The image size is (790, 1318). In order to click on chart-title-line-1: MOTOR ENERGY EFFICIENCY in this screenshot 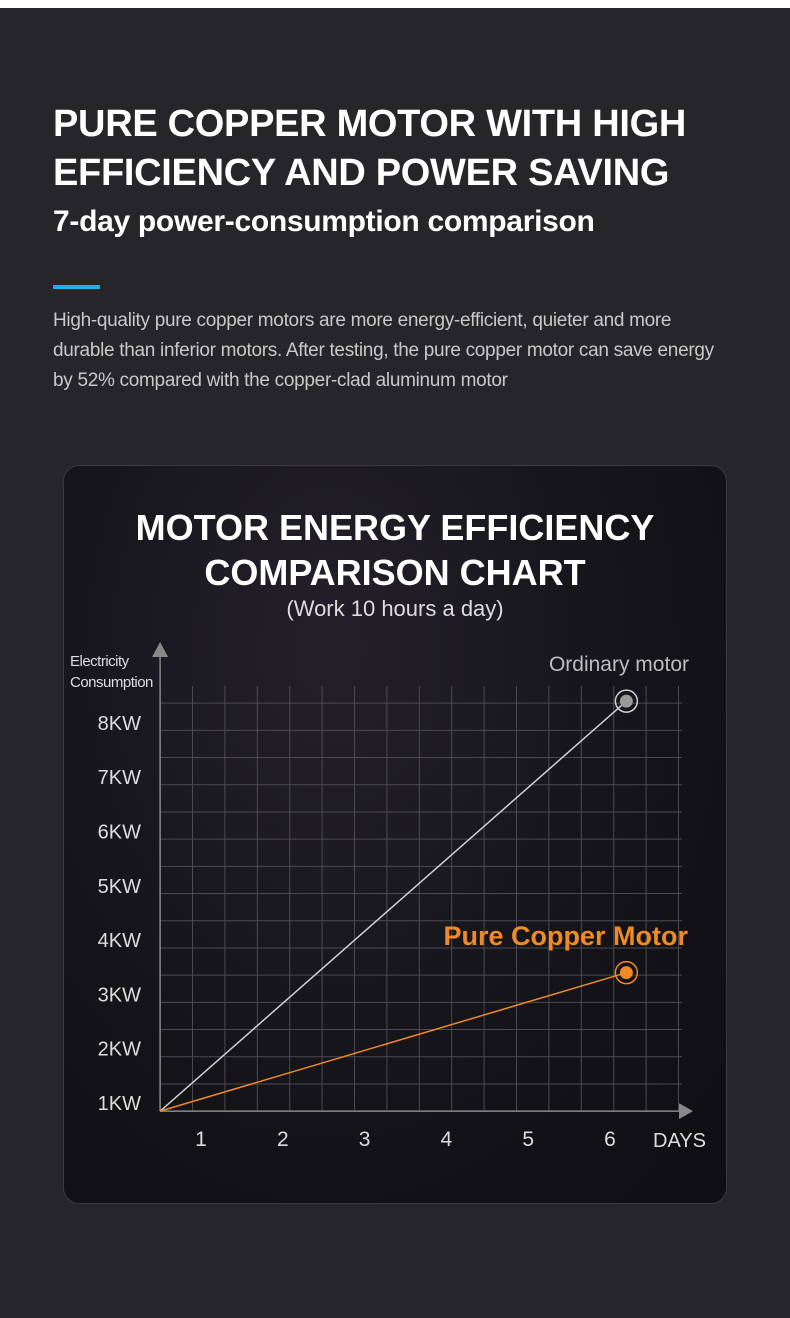, I will do `click(395, 527)`.